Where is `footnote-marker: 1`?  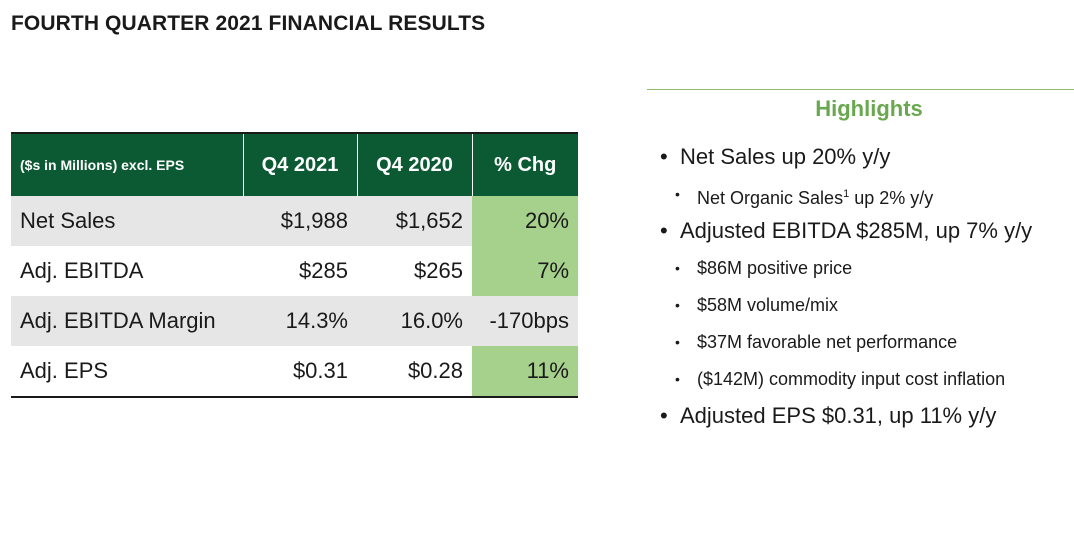
footnote-marker: 1 is located at coordinates (846, 194).